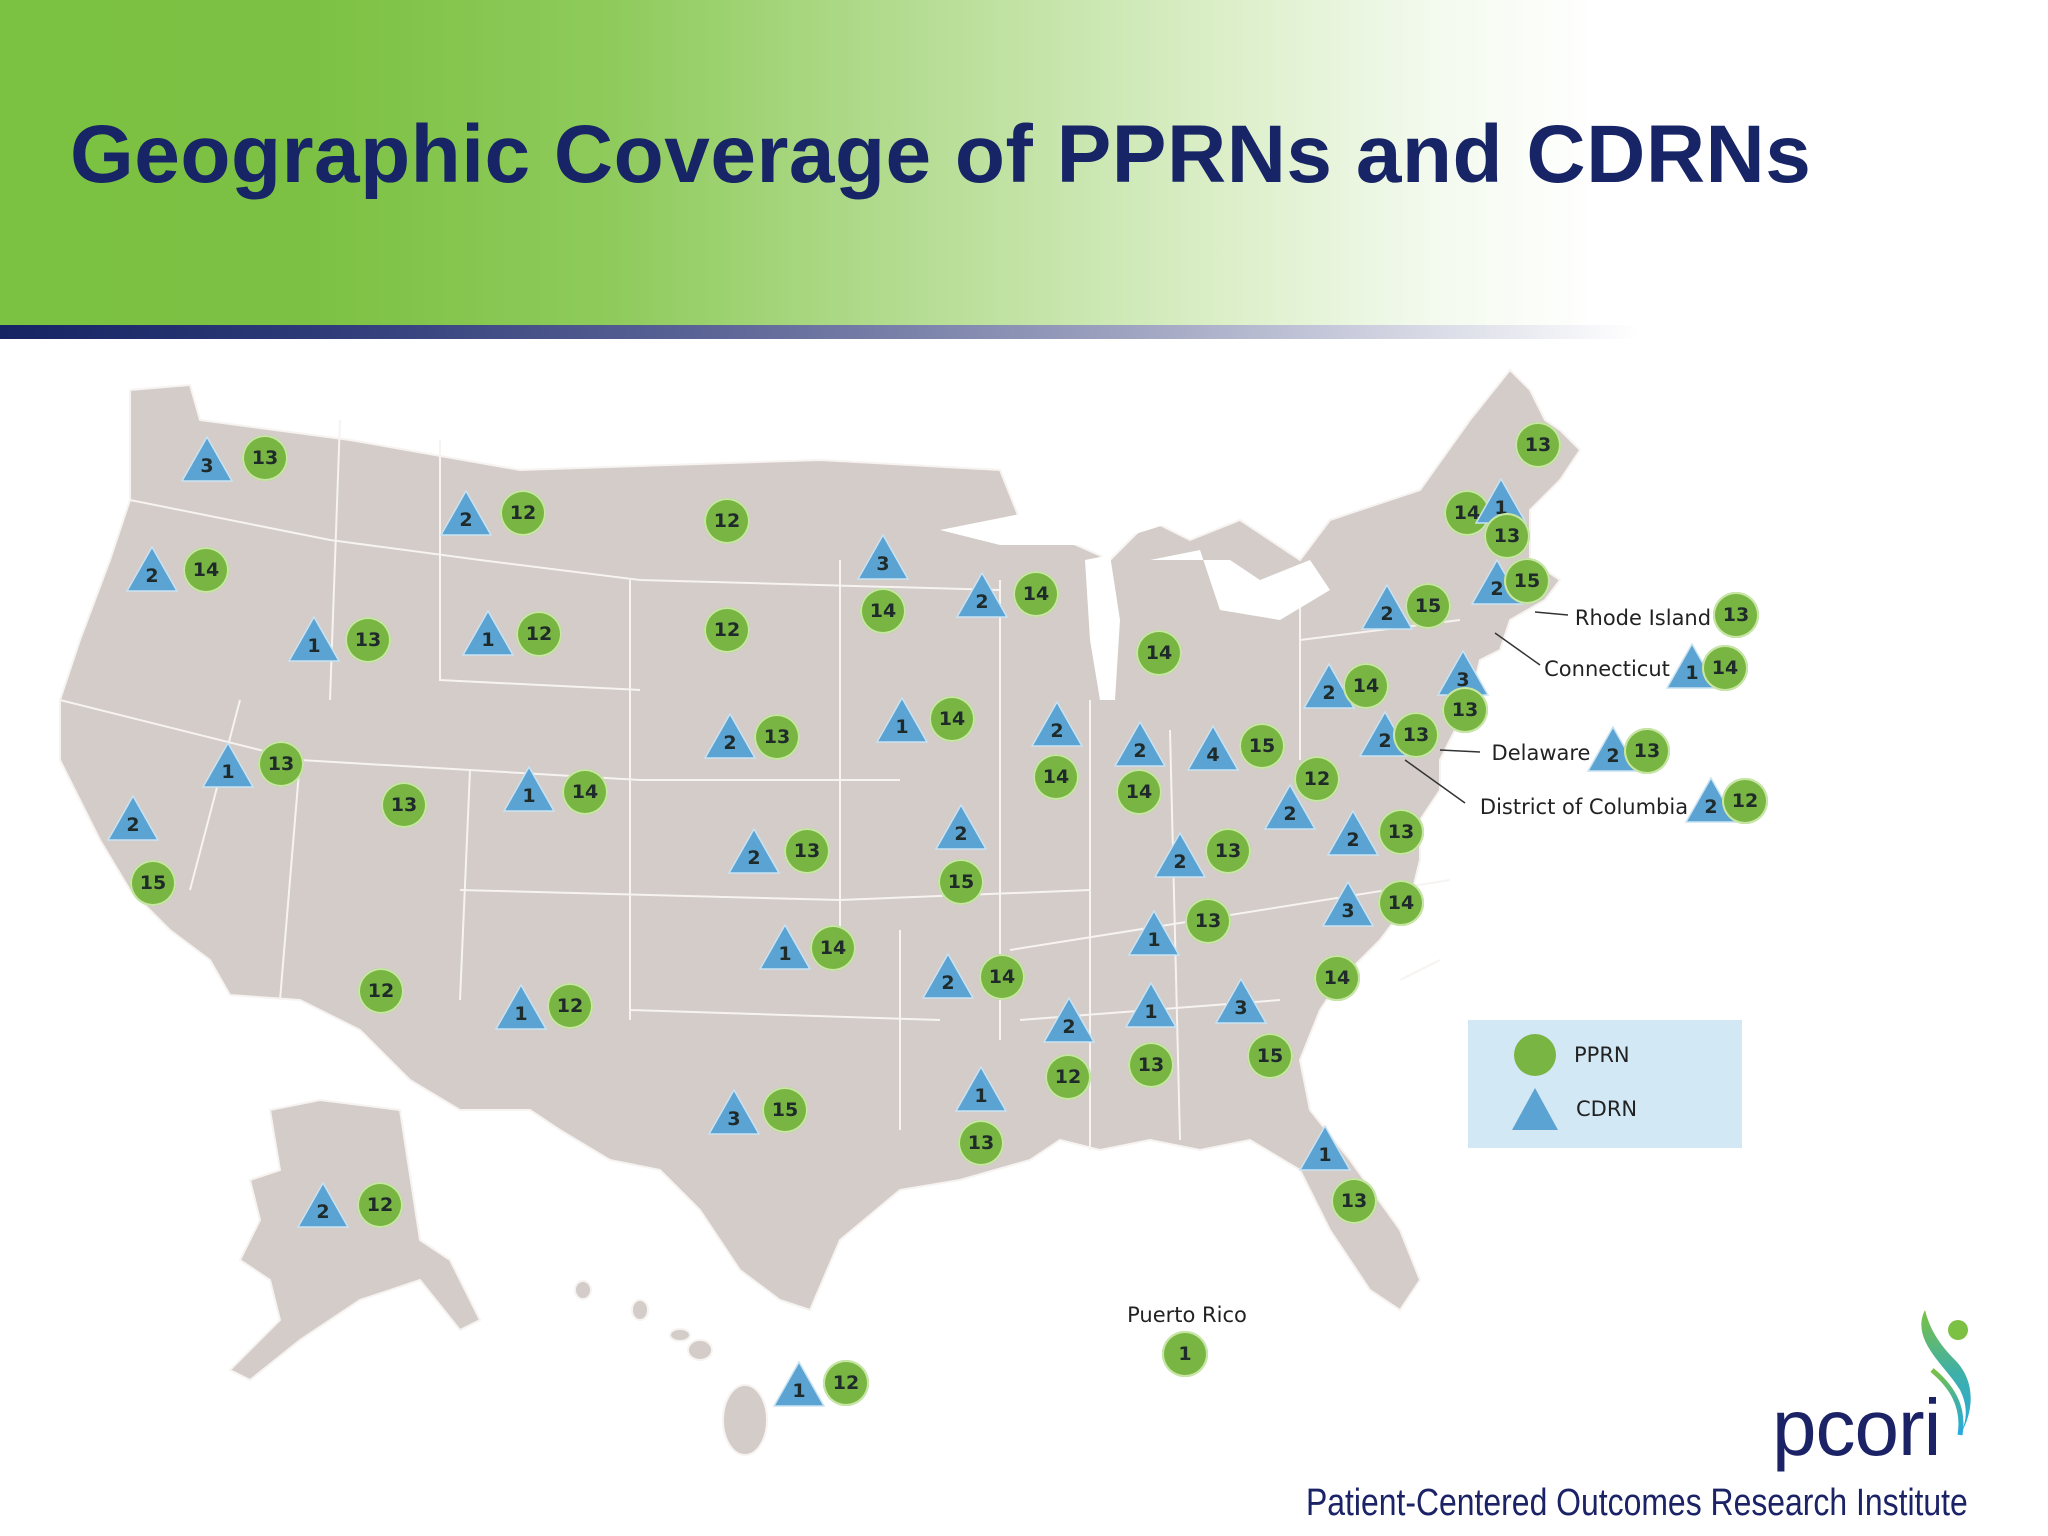  Describe the element at coordinates (1240, 585) in the screenshot. I see `lake-huron-erie` at that location.